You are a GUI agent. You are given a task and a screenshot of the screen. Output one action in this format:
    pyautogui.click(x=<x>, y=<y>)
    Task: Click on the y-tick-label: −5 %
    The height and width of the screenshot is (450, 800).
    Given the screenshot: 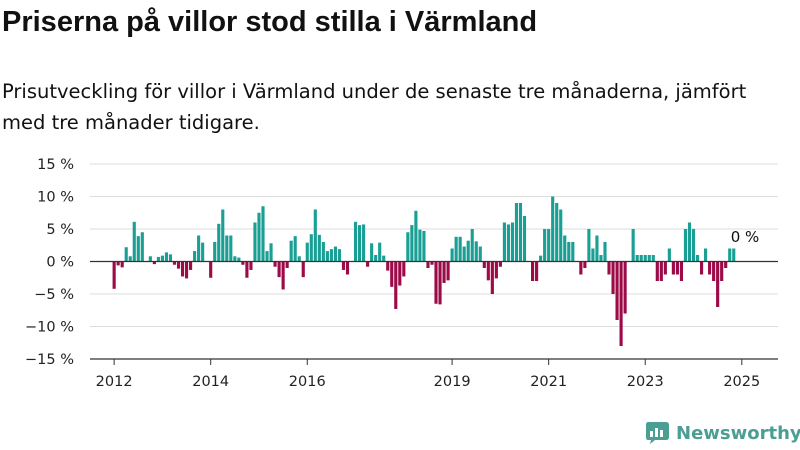 What is the action you would take?
    pyautogui.click(x=54, y=295)
    